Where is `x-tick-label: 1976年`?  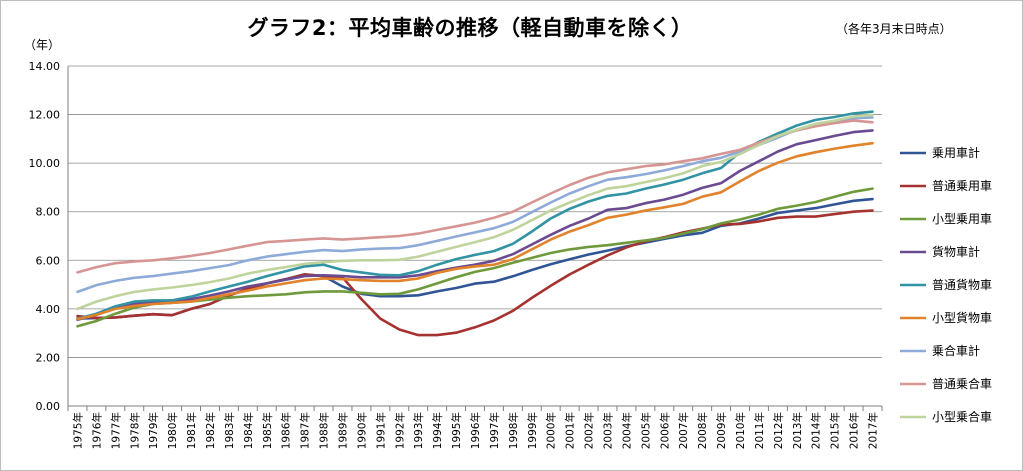
x-tick-label: 1976年 is located at coordinates (96, 430).